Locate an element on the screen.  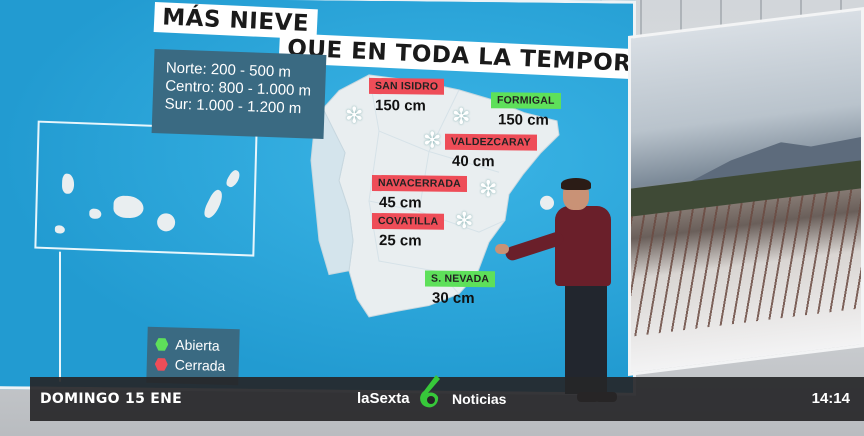
station-name: NAVACERRADA is located at coordinates (419, 183).